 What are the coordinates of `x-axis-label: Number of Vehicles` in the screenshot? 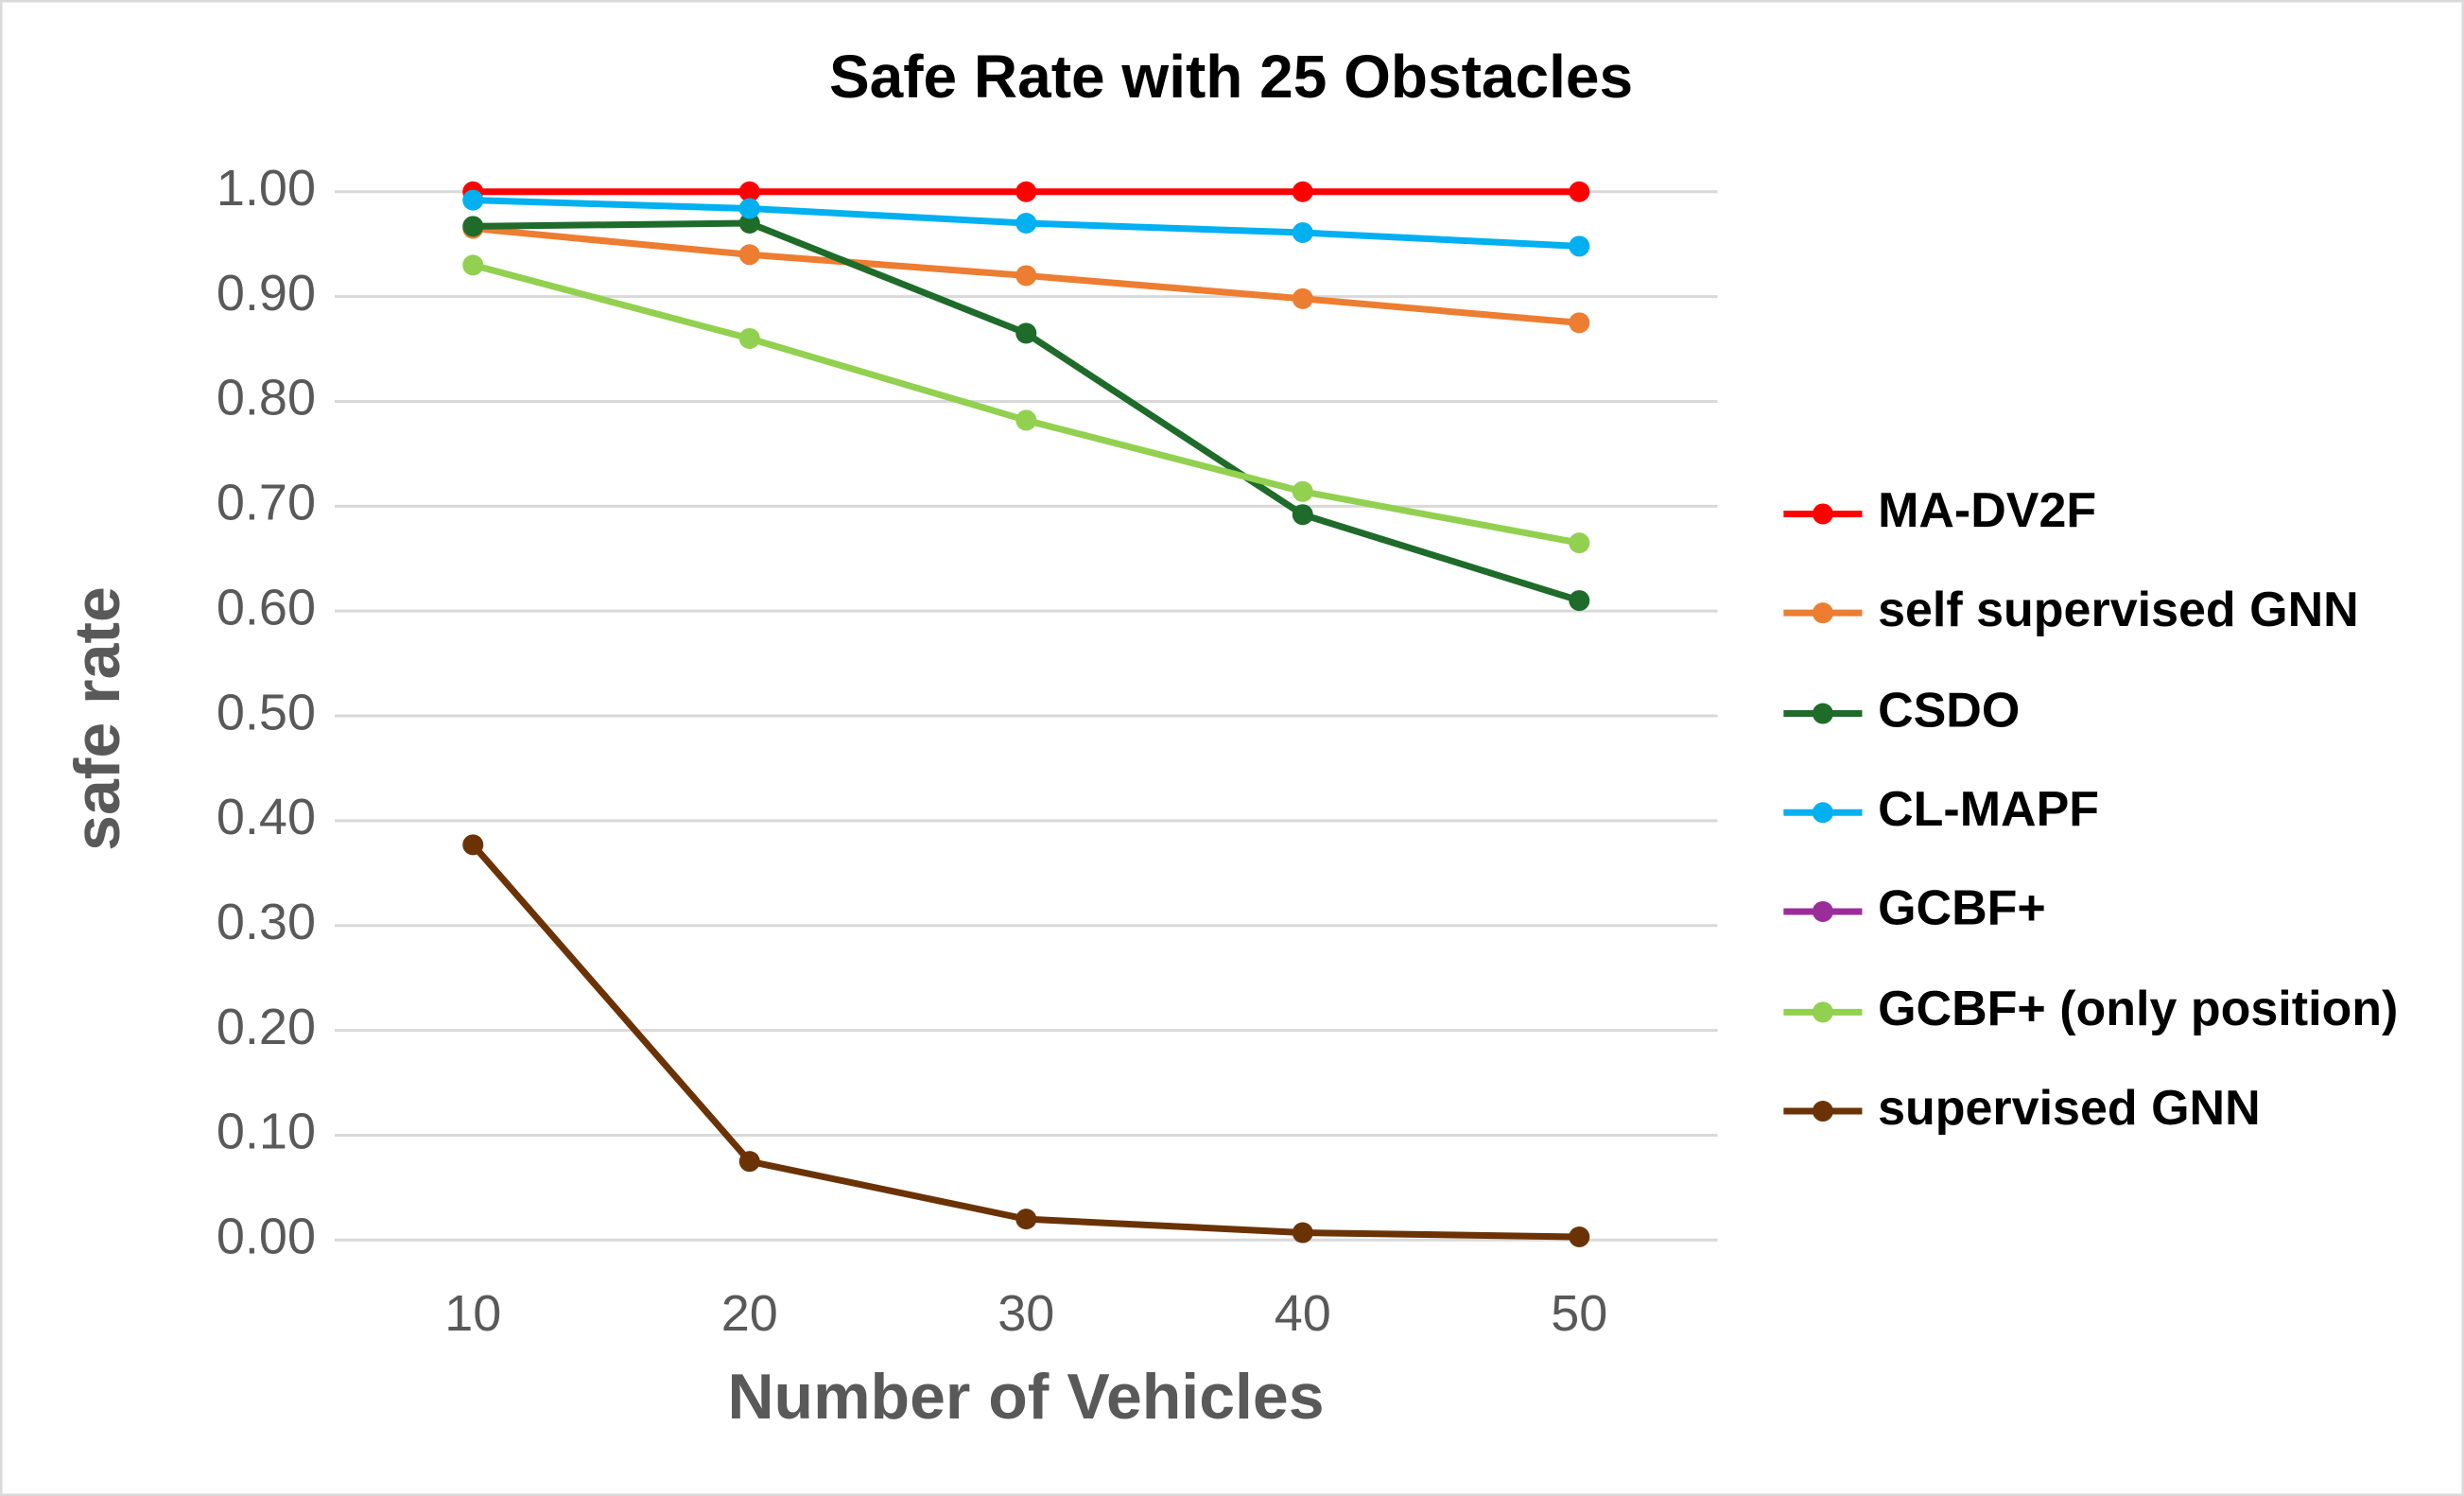 It's located at (1025, 1397).